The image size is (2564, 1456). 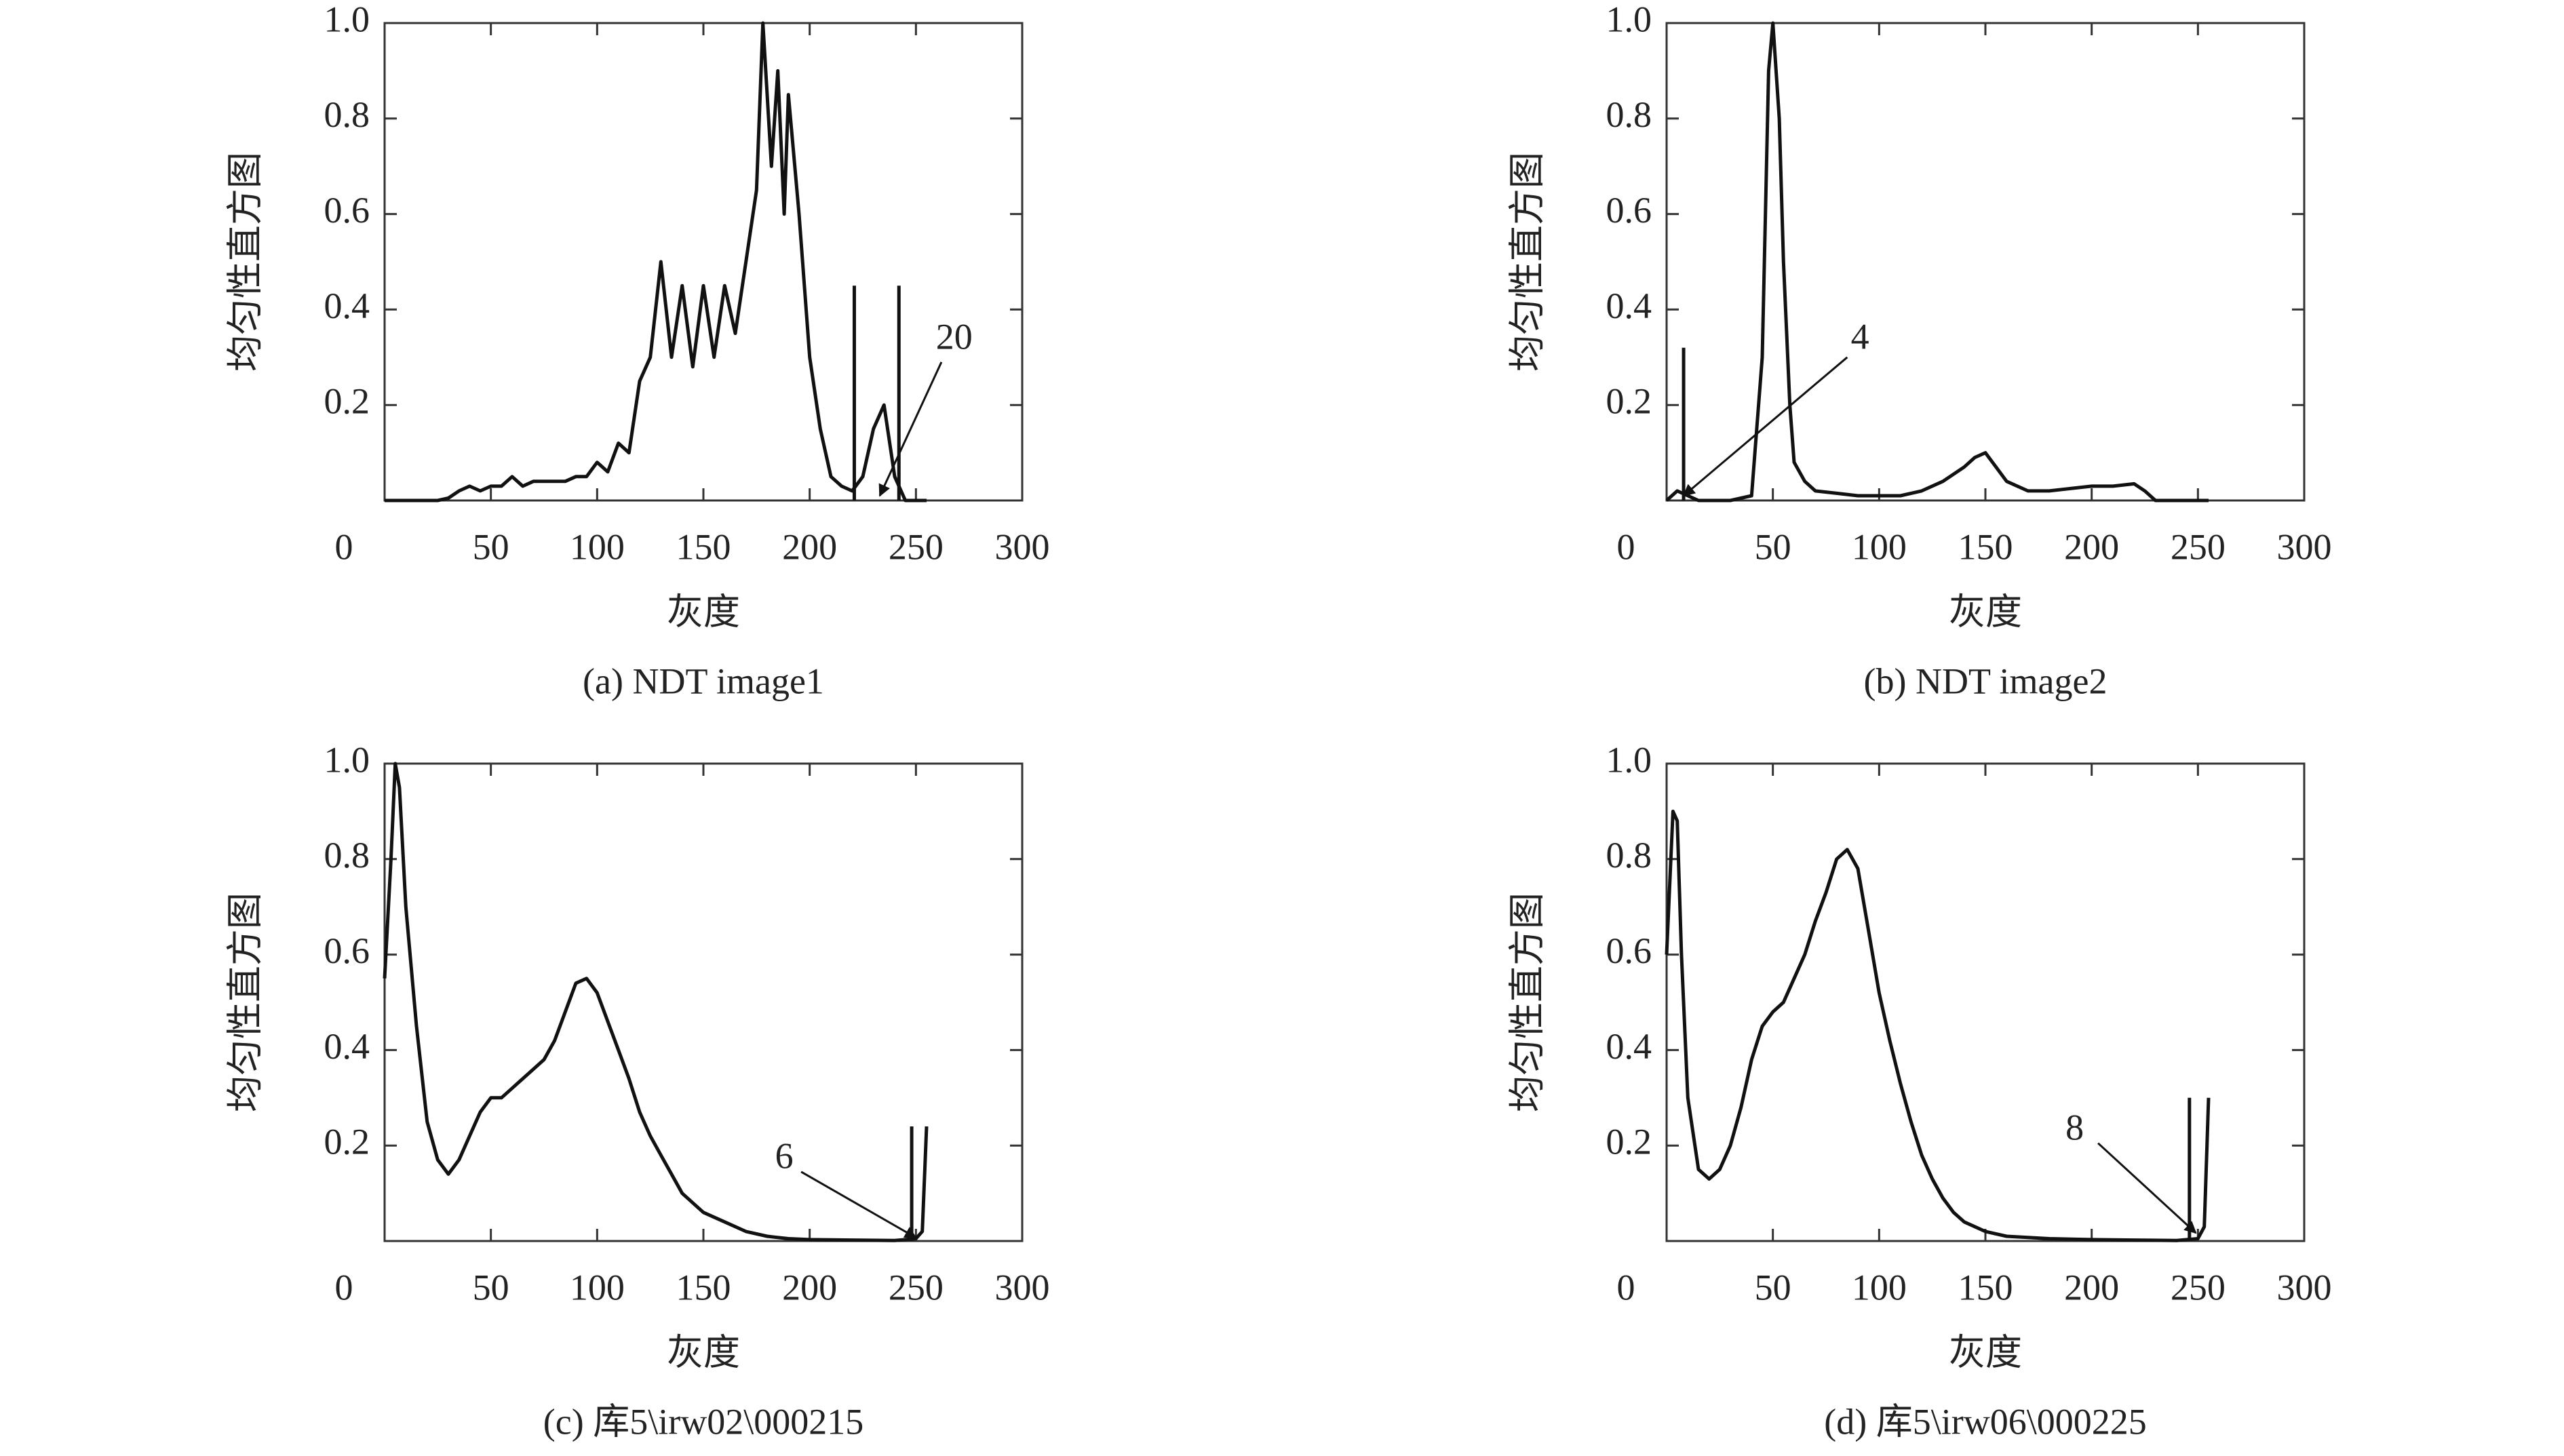 I want to click on annotation: 4, so click(x=1860, y=337).